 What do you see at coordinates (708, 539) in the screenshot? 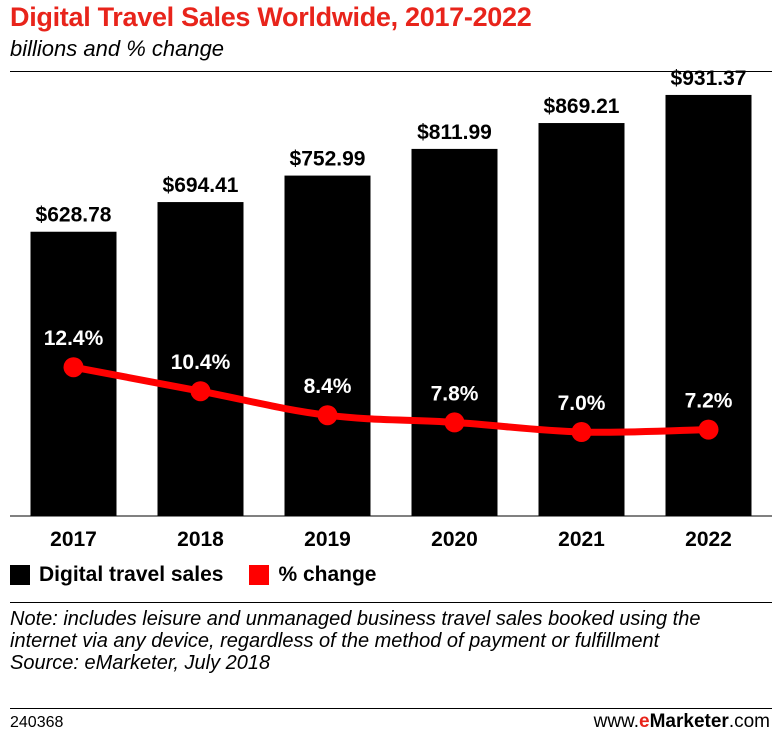
I see `x-tick-2022: 2022` at bounding box center [708, 539].